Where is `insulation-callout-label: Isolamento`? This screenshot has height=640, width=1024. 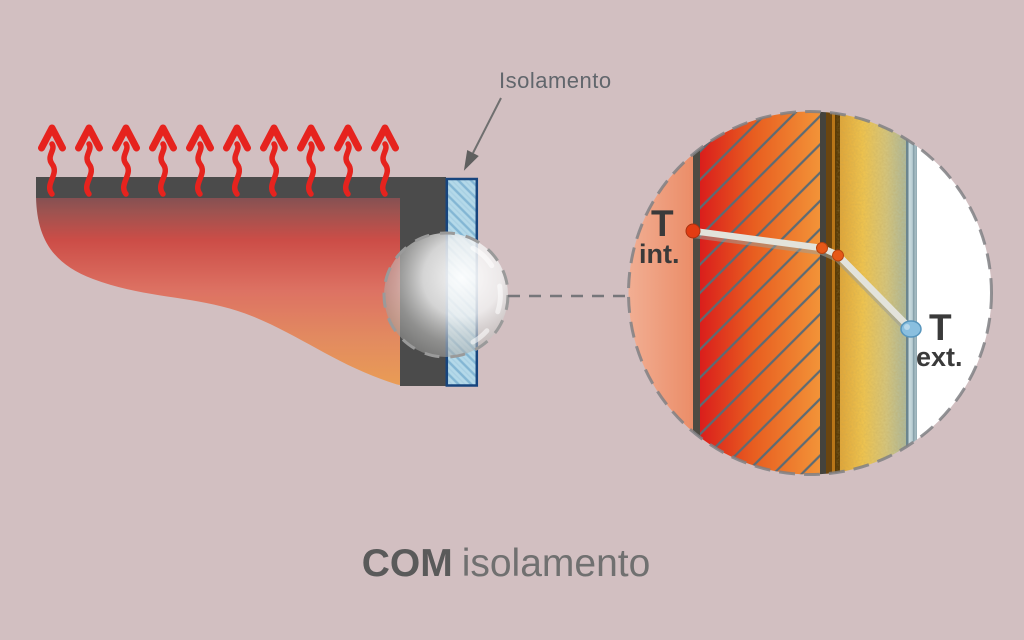
insulation-callout-label: Isolamento is located at coordinates (555, 80).